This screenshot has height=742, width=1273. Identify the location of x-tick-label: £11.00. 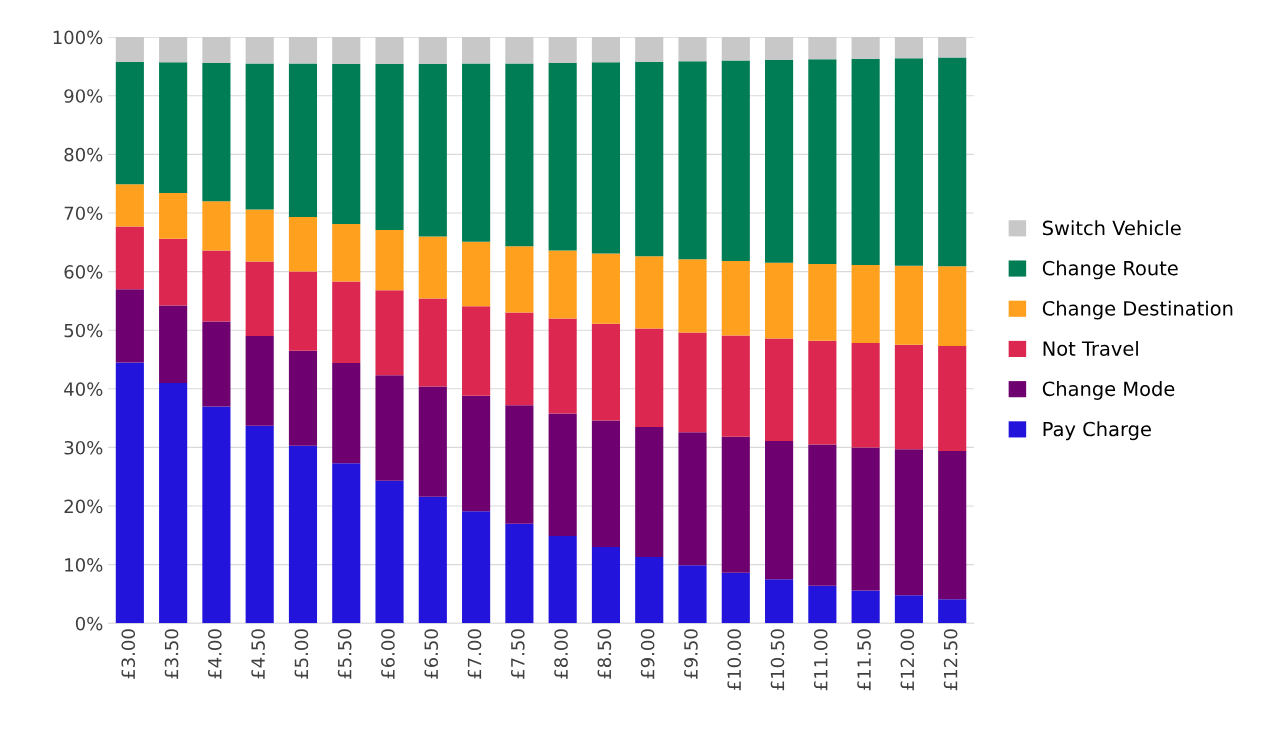
(820, 660).